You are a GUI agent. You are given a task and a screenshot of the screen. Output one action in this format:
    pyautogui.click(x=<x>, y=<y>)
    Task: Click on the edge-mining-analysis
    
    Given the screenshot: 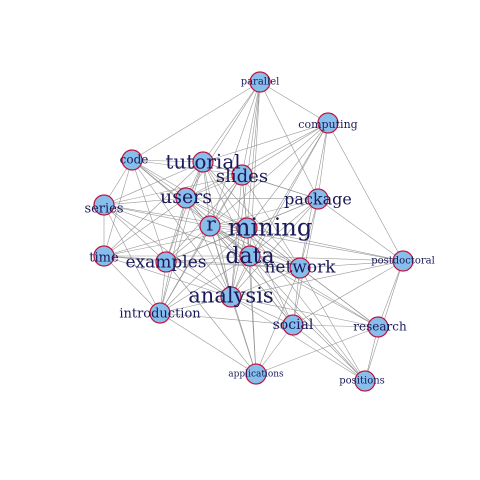 What is the action you would take?
    pyautogui.click(x=239, y=262)
    